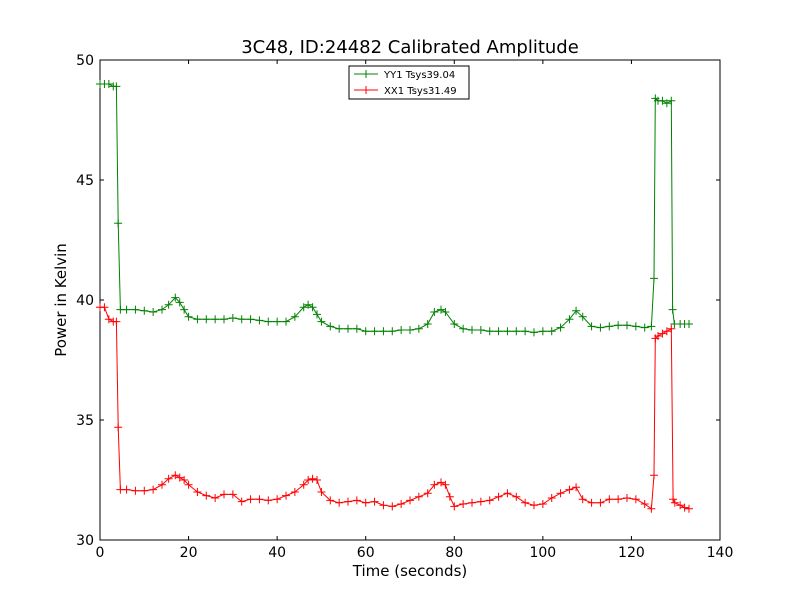  Describe the element at coordinates (85, 61) in the screenshot. I see `y-tick-label: 50` at that location.